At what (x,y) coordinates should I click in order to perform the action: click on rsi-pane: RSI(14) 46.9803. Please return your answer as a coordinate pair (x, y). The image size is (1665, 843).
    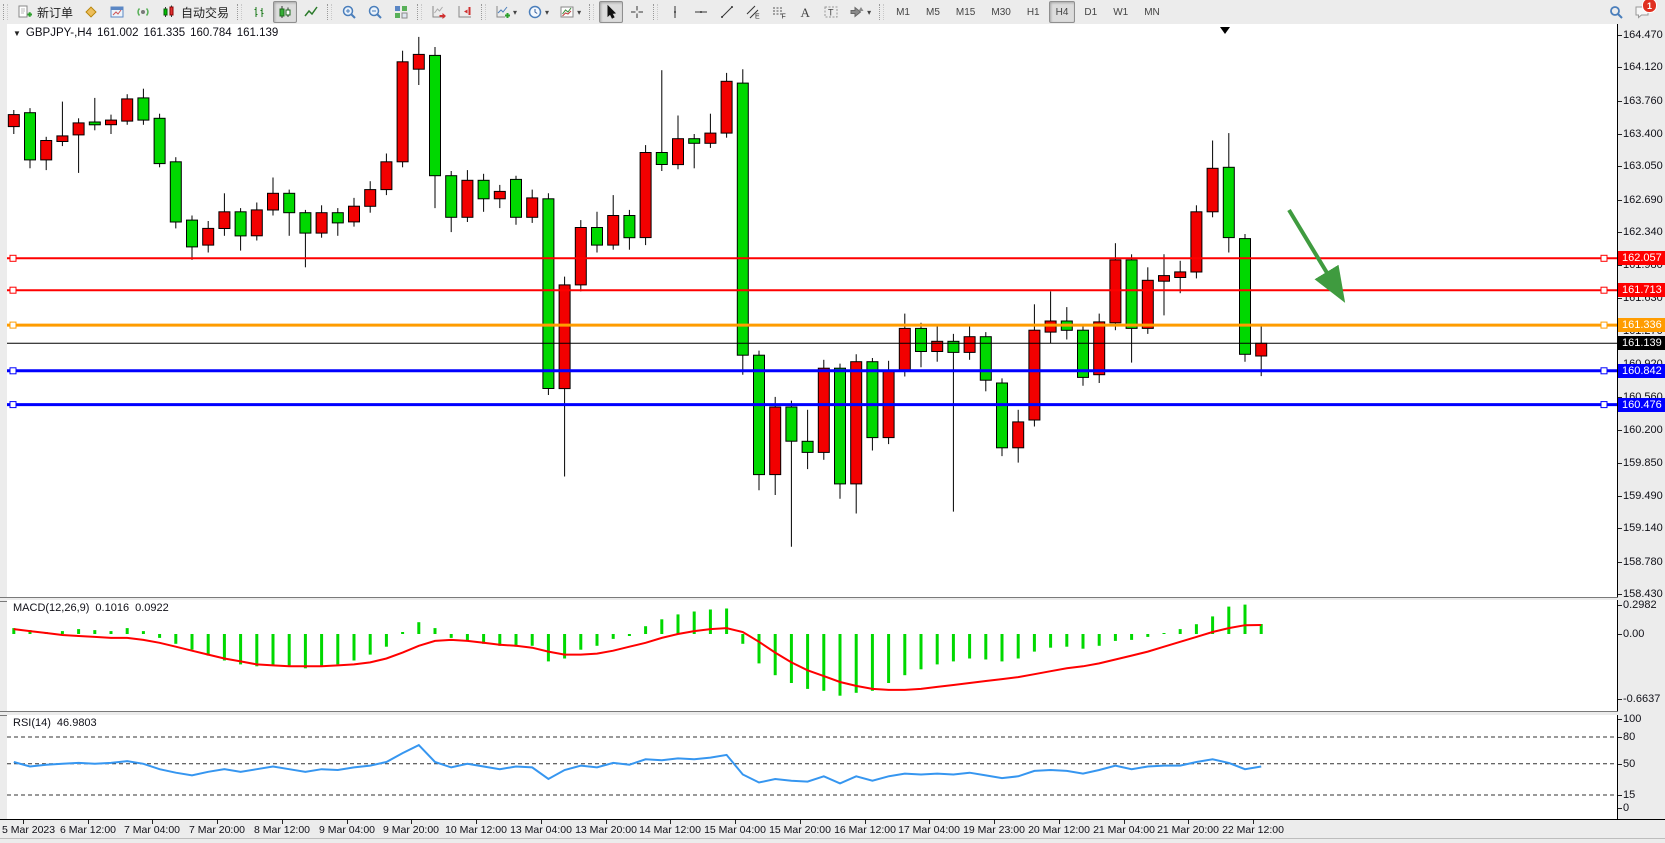
    Looking at the image, I should click on (812, 767).